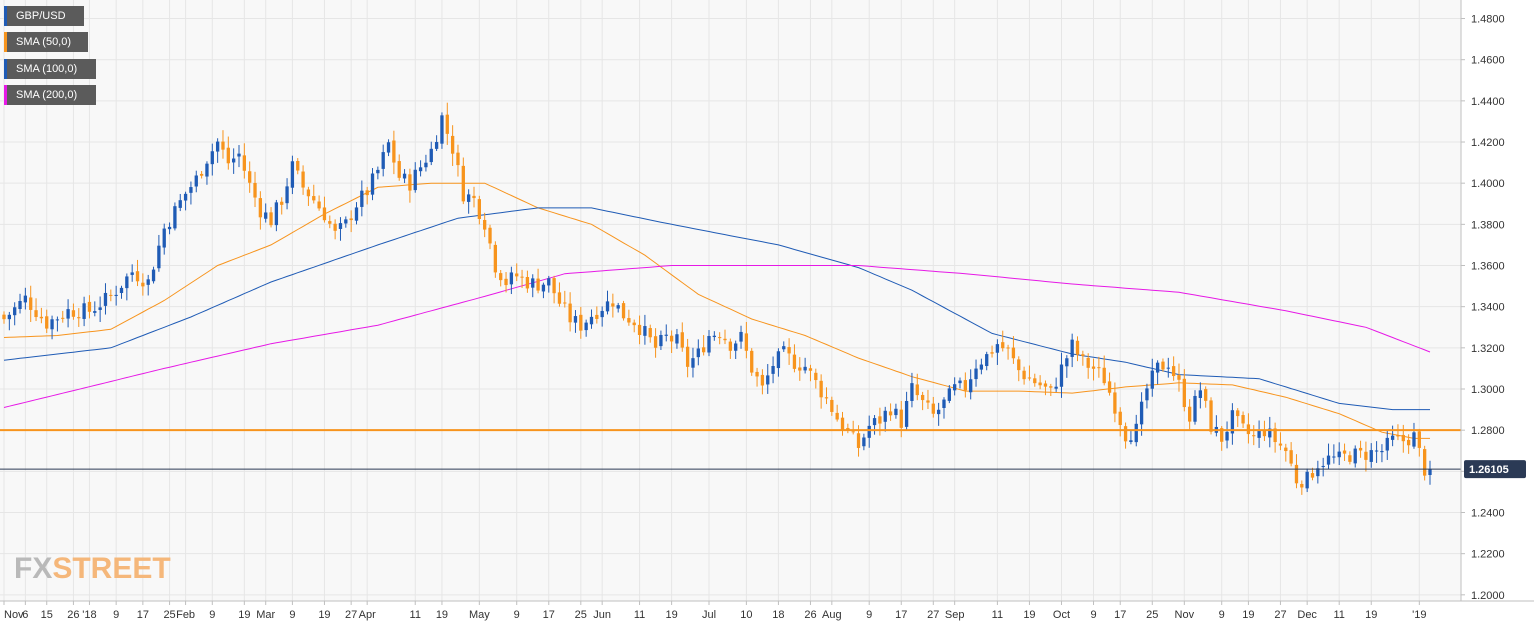 This screenshot has width=1534, height=632. Describe the element at coordinates (1489, 470) in the screenshot. I see `last-price-text: 1.26105` at that location.